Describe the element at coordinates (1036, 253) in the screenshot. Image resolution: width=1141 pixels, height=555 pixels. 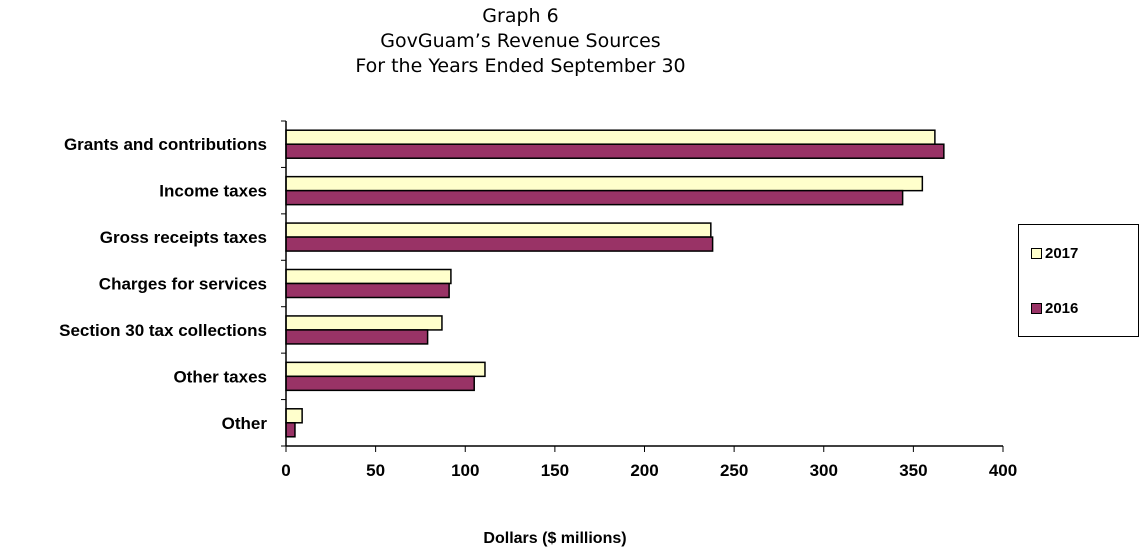
I see `legend-swatch-2017` at that location.